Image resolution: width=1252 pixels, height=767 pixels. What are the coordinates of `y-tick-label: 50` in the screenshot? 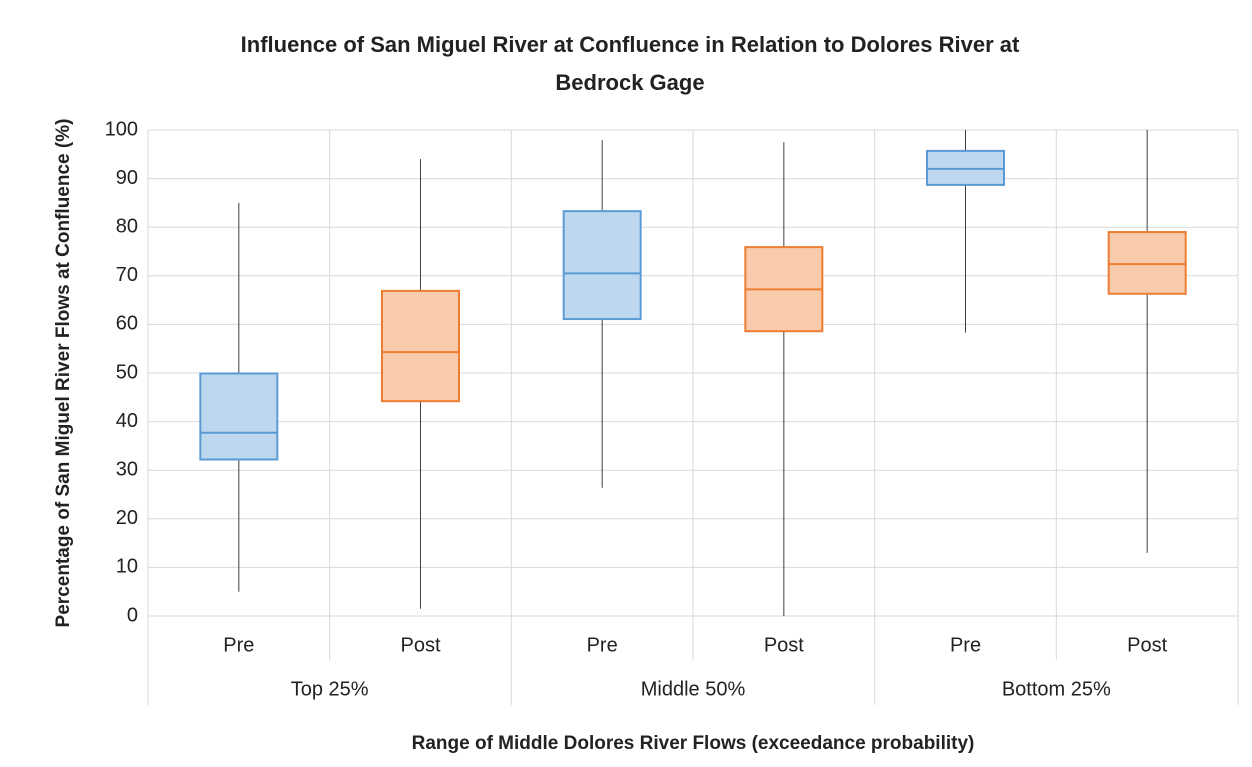 It's located at (127, 372).